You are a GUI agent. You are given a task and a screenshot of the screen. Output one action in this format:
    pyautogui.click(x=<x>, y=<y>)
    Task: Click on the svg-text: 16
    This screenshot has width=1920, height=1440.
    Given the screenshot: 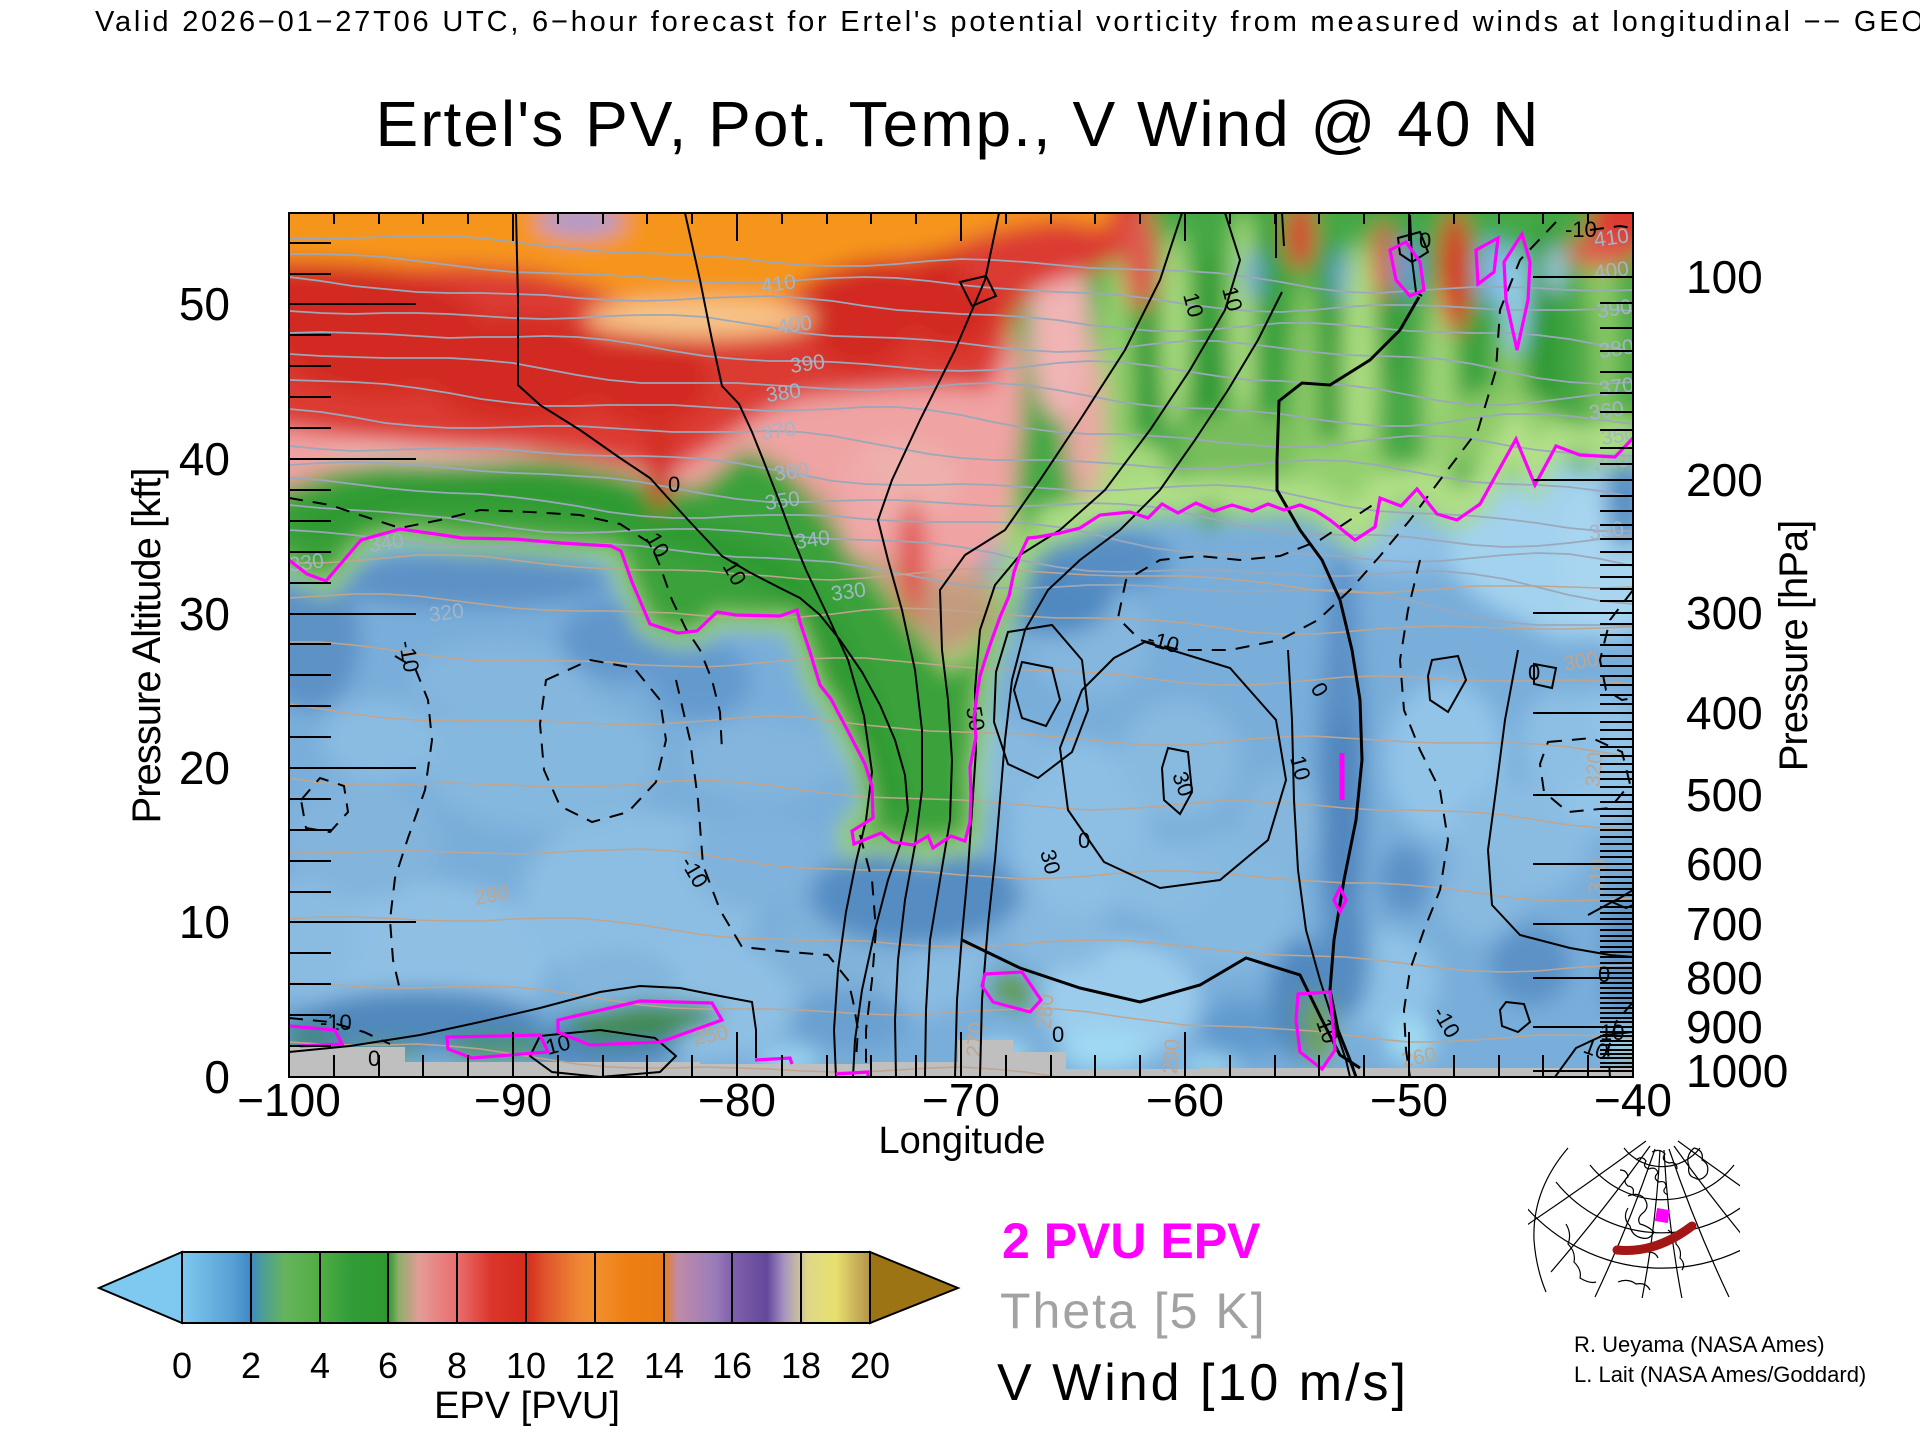 What is the action you would take?
    pyautogui.click(x=732, y=1365)
    